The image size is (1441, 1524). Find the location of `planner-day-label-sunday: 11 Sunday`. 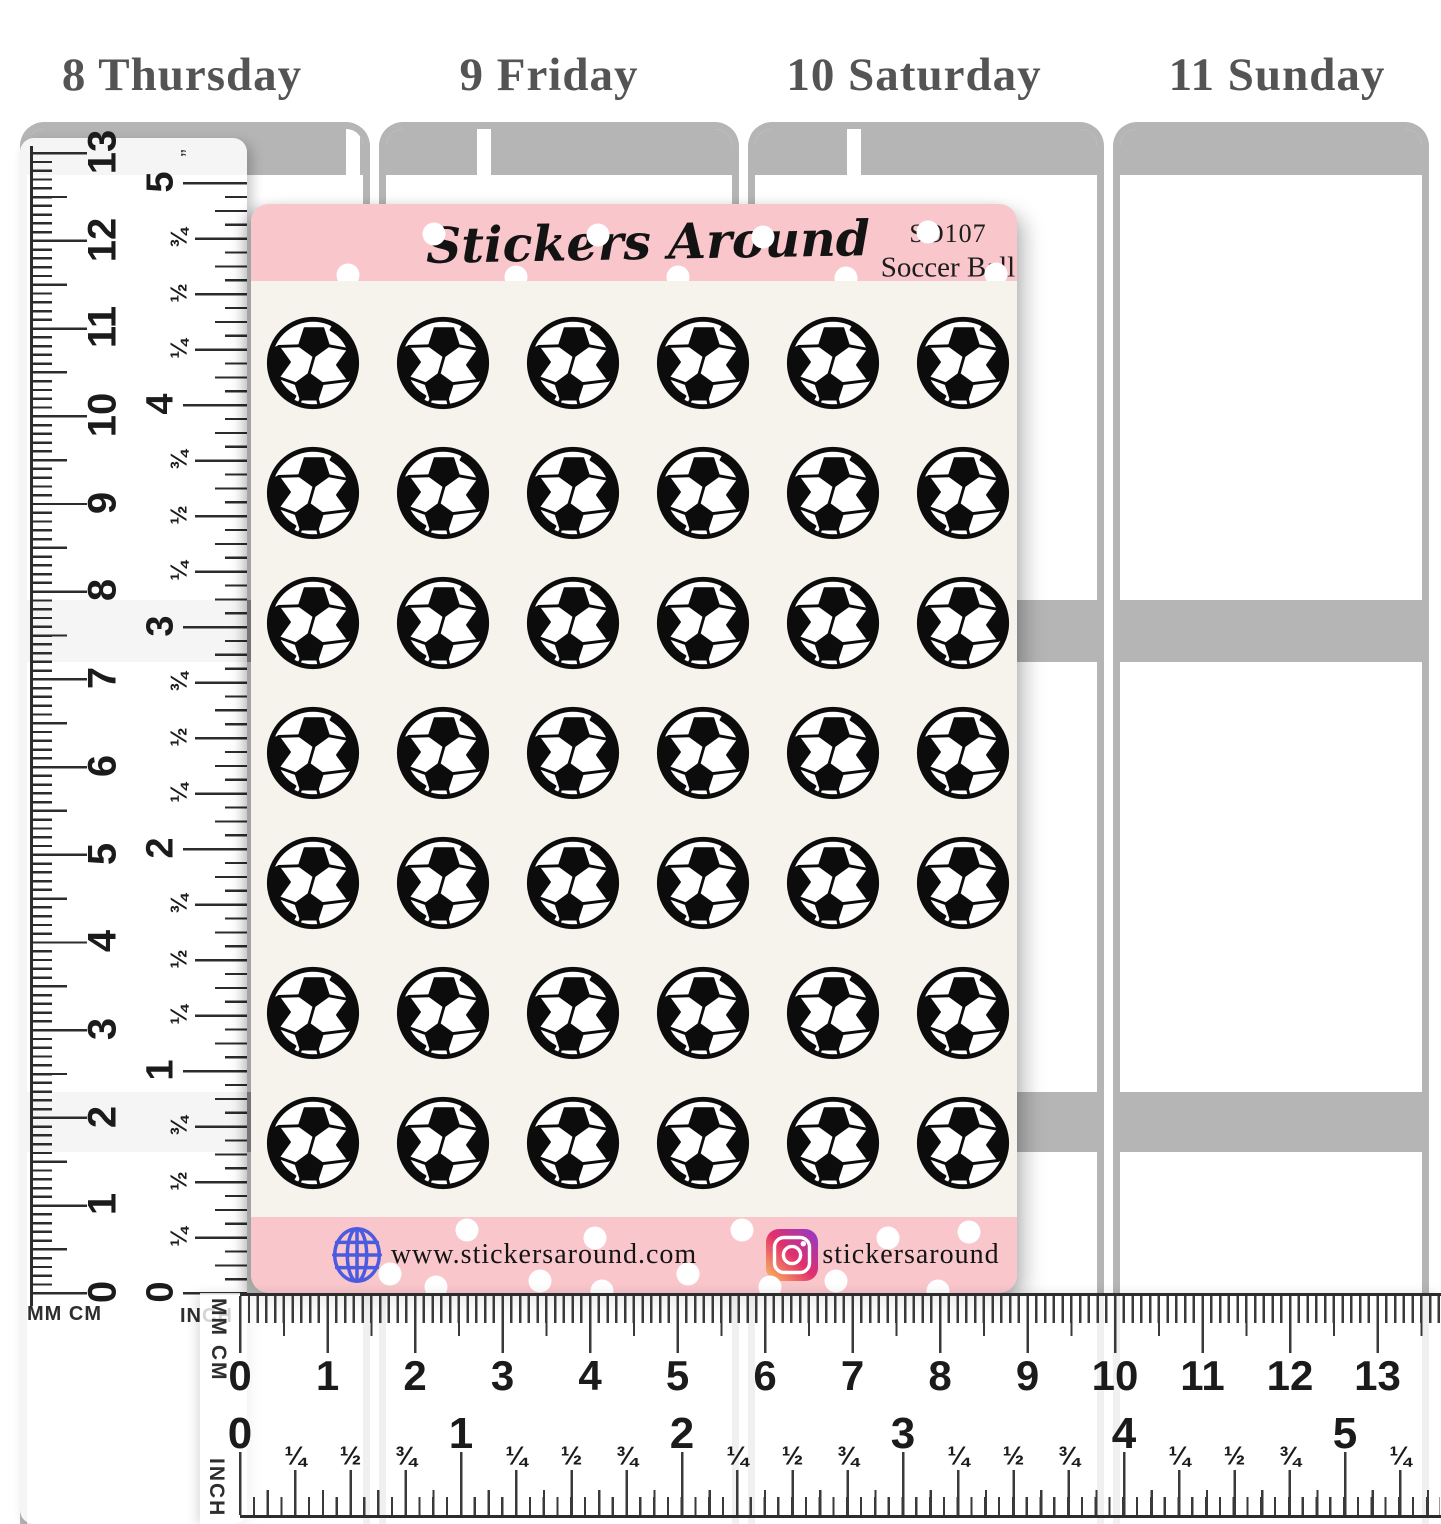

planner-day-label-sunday: 11 Sunday is located at coordinates (1277, 75).